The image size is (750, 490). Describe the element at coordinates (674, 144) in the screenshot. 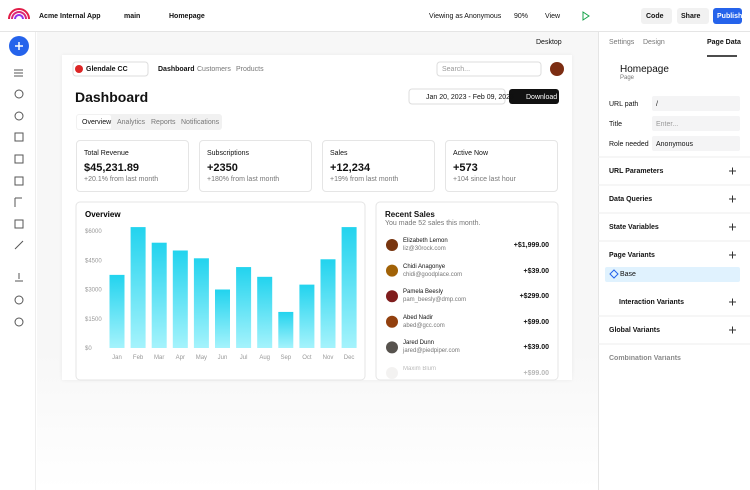

I see `field-value: Anonymous` at that location.